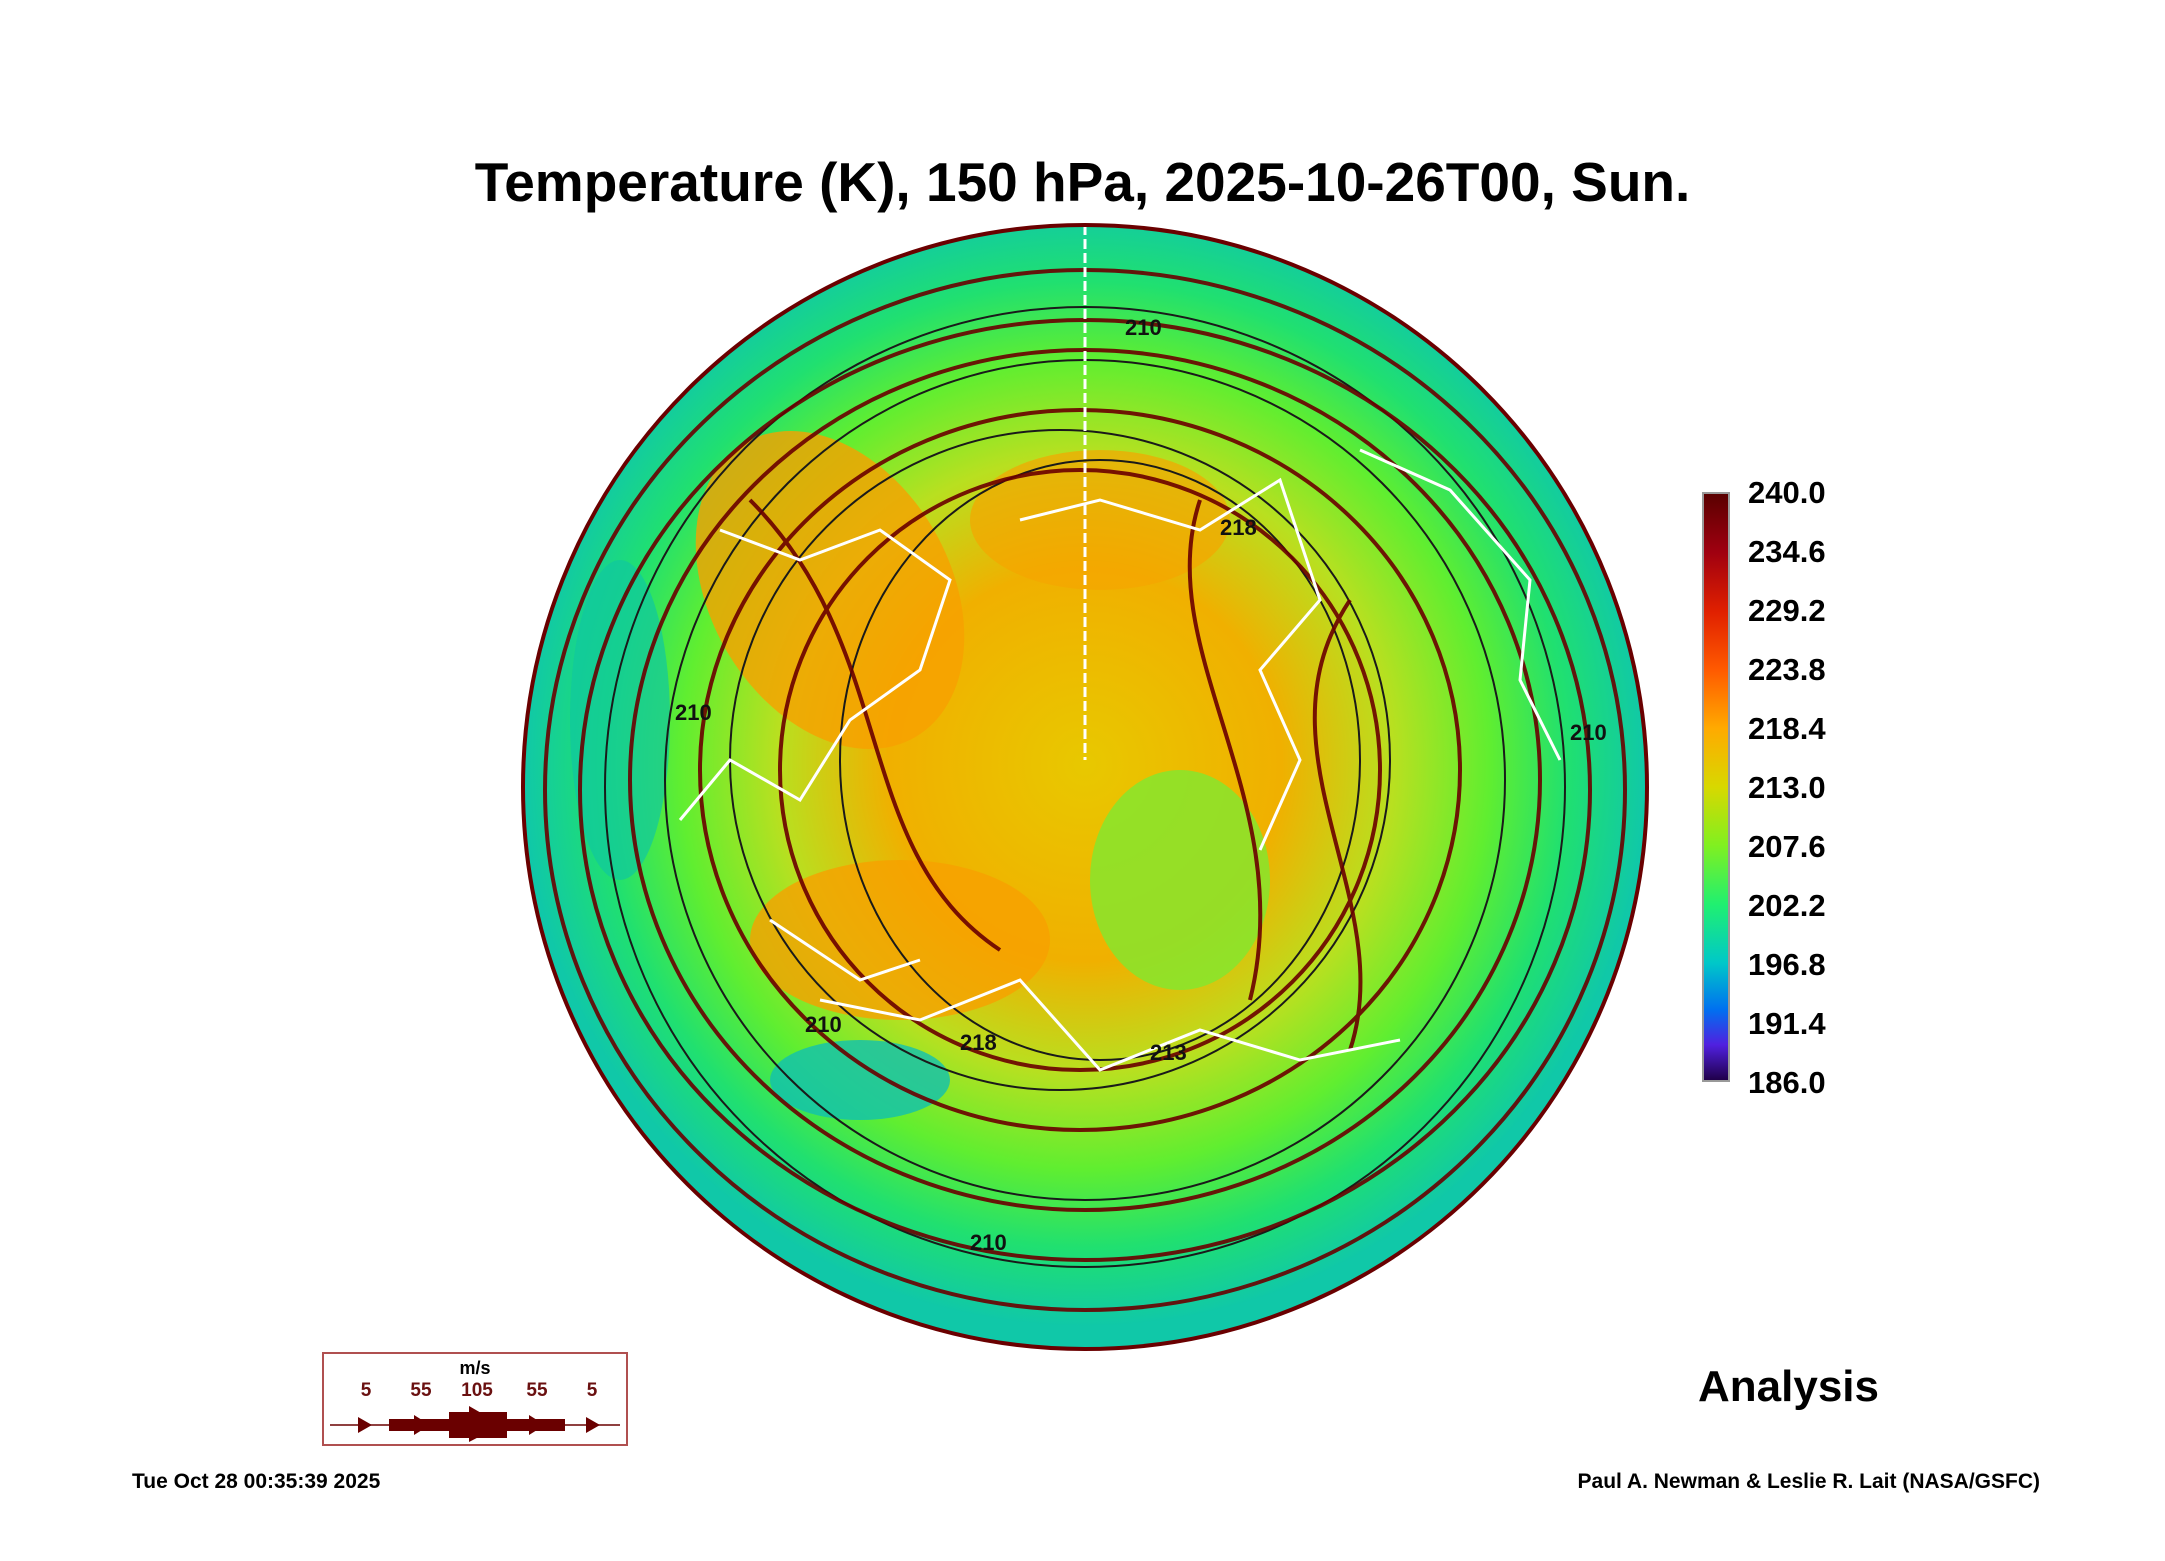 The height and width of the screenshot is (1561, 2165). Describe the element at coordinates (1787, 964) in the screenshot. I see `colorbar-label: 196.8` at that location.